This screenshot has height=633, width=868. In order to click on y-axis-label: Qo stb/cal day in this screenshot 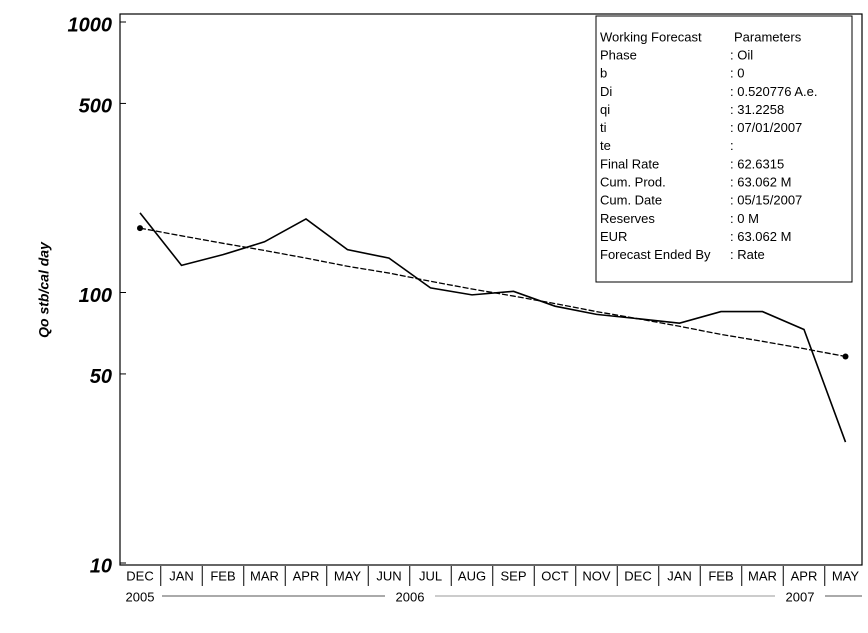, I will do `click(44, 289)`.